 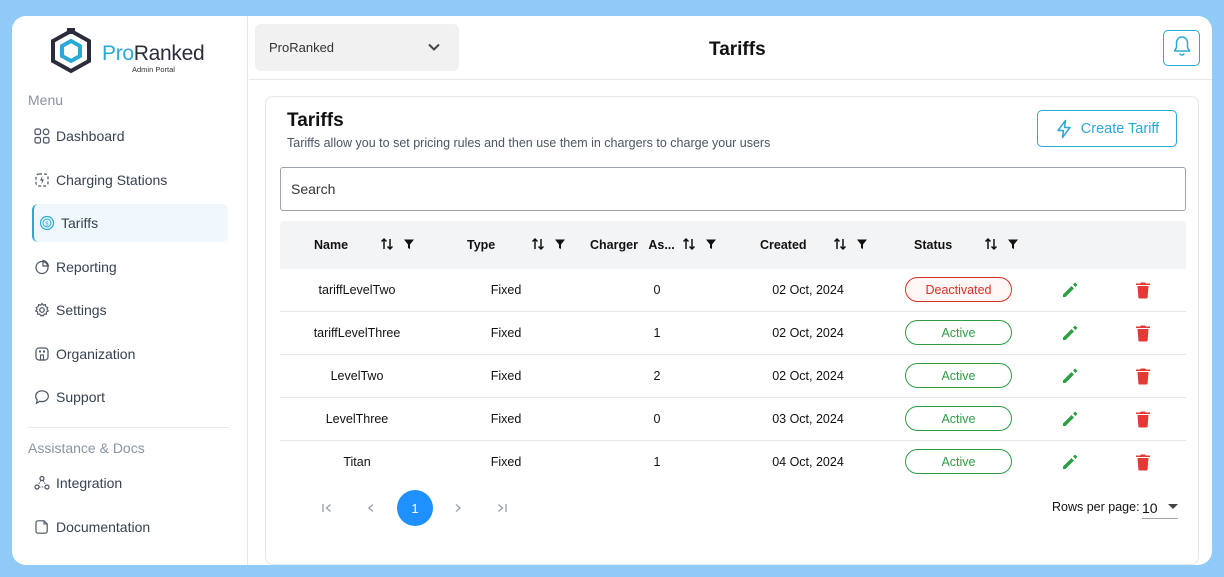 I want to click on sidebar-item-tariffs: $ Tariffs, so click(x=130, y=223).